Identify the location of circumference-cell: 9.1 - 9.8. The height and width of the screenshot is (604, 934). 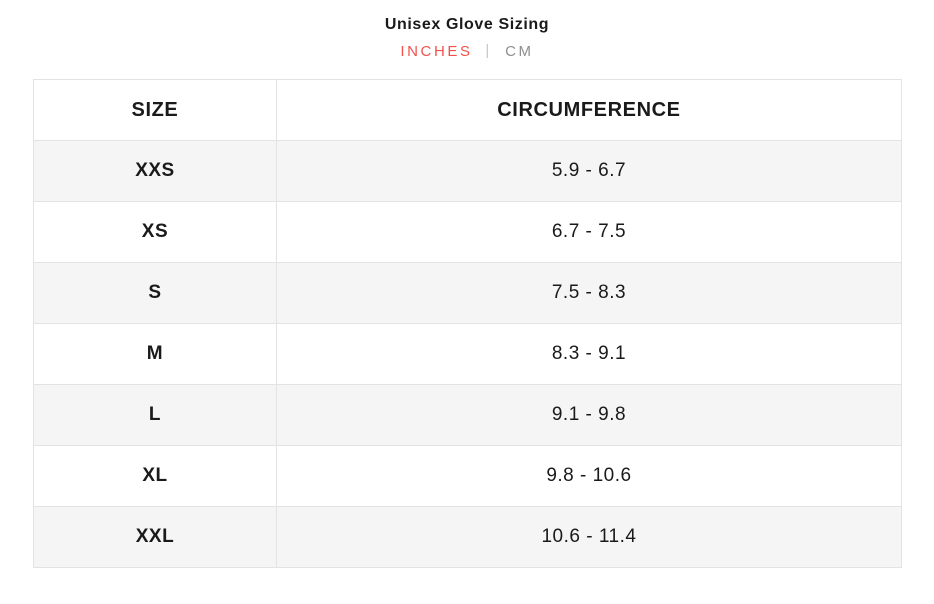
(589, 415).